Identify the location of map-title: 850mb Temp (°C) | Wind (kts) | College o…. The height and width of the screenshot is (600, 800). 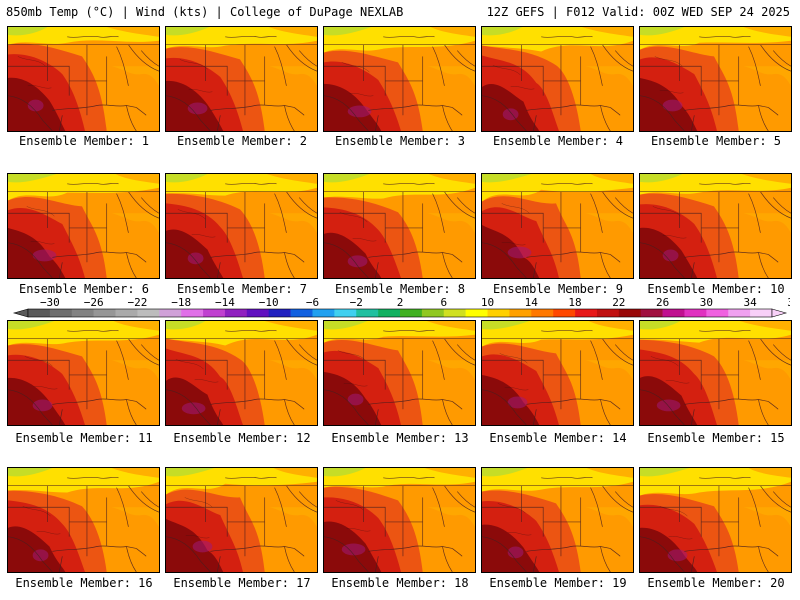
(205, 12).